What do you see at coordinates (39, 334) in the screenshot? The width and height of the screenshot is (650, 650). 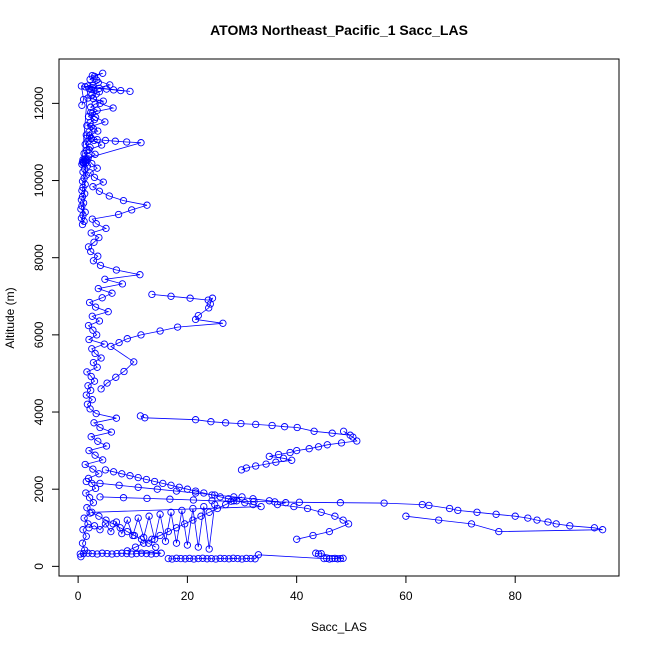 I see `y-tick-label: 6000` at bounding box center [39, 334].